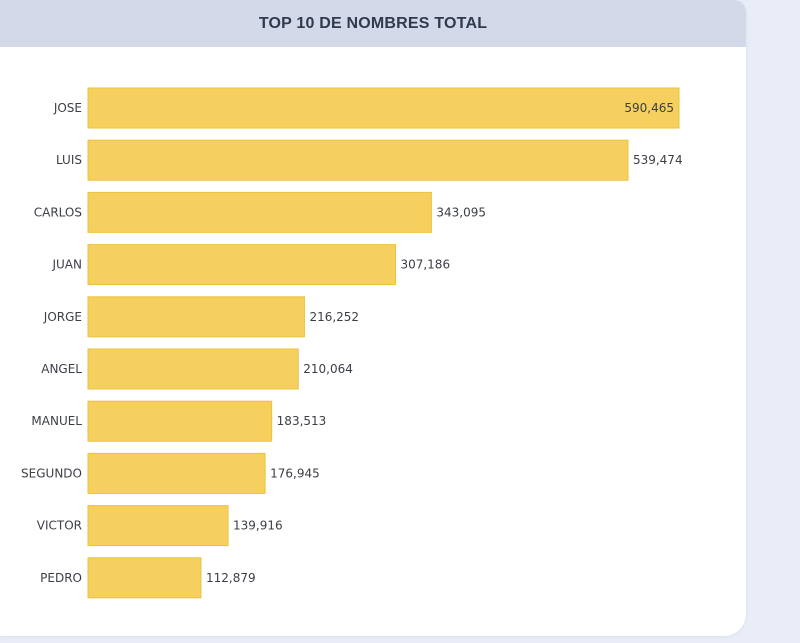 The width and height of the screenshot is (800, 643). What do you see at coordinates (61, 578) in the screenshot?
I see `category-label: PEDRO` at bounding box center [61, 578].